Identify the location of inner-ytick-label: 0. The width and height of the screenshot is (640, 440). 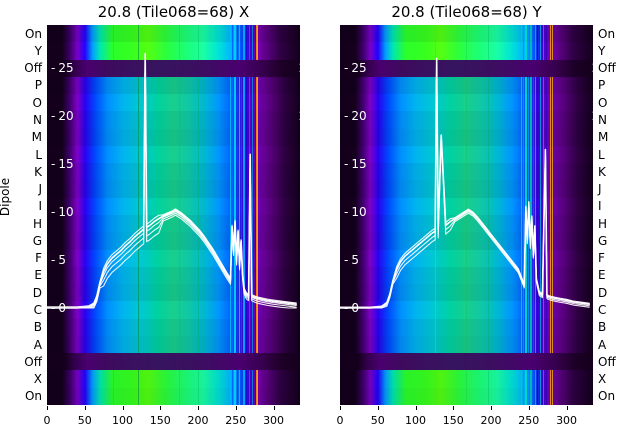
(355, 308).